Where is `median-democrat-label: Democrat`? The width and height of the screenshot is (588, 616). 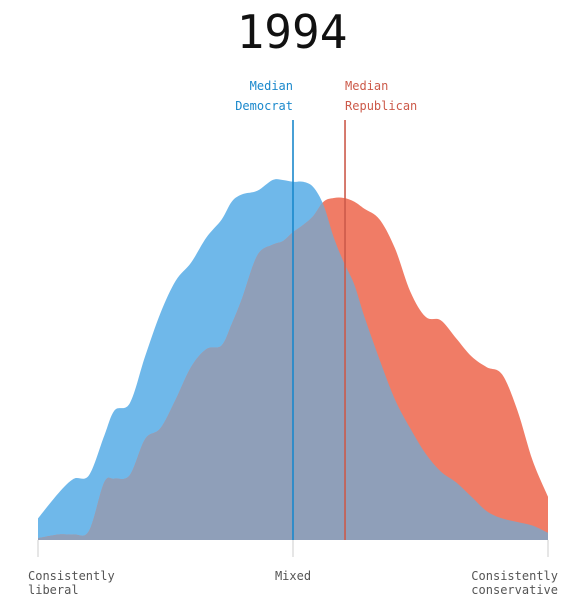 median-democrat-label: Democrat is located at coordinates (264, 106).